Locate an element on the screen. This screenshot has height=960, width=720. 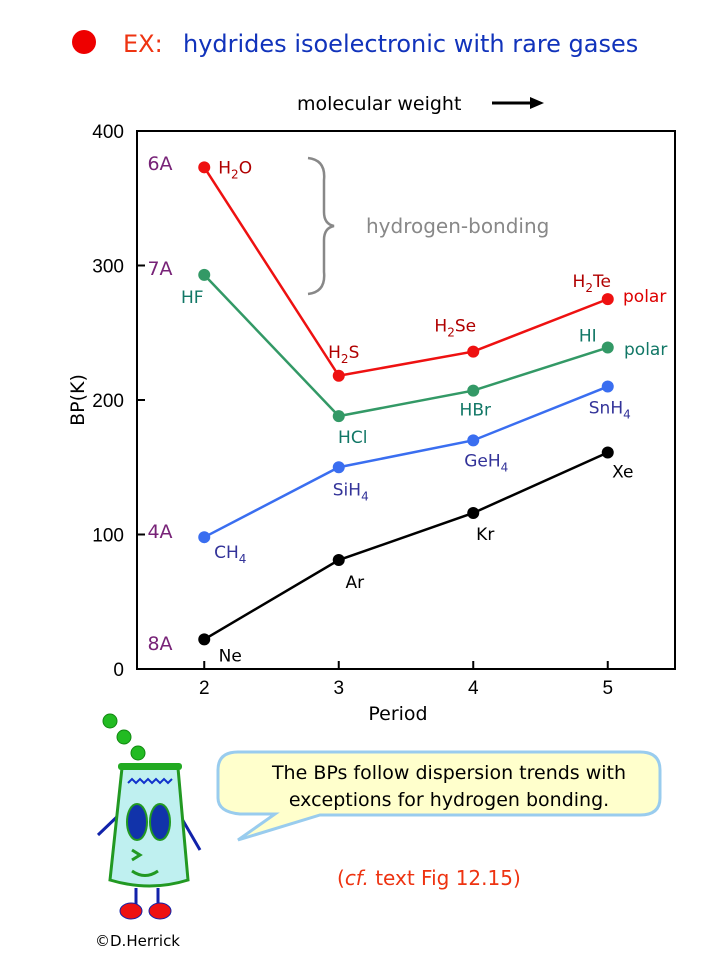
point-label: GeH4 is located at coordinates (486, 462).